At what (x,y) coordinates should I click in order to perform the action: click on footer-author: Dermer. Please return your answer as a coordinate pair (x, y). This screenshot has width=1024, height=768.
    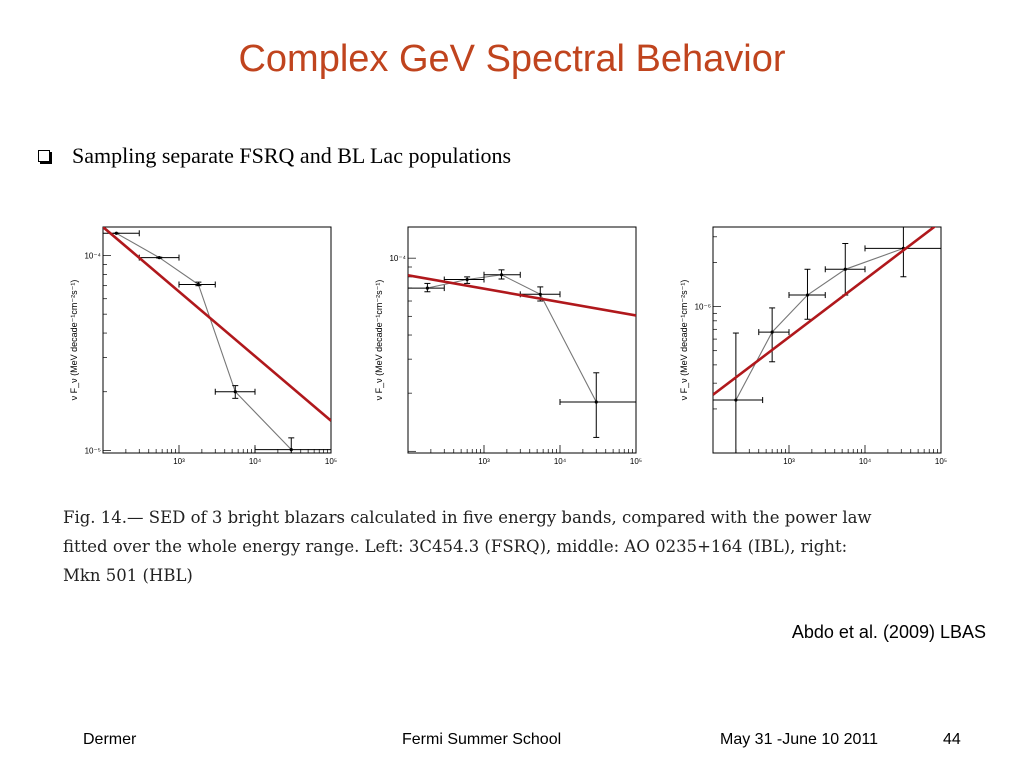
    Looking at the image, I should click on (110, 739).